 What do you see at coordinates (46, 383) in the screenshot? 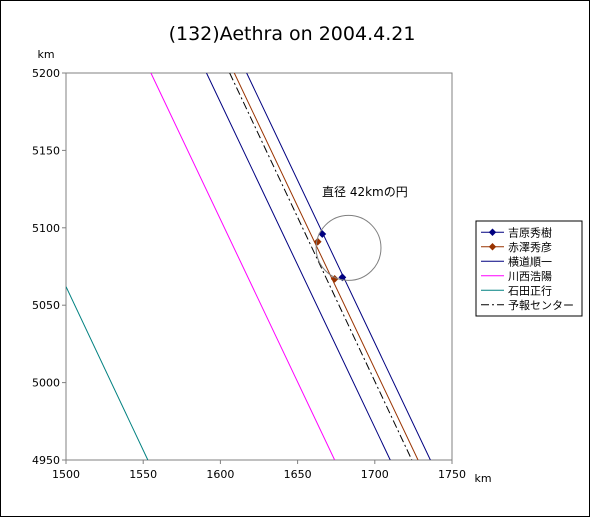
I see `y-tick-label: 5000` at bounding box center [46, 383].